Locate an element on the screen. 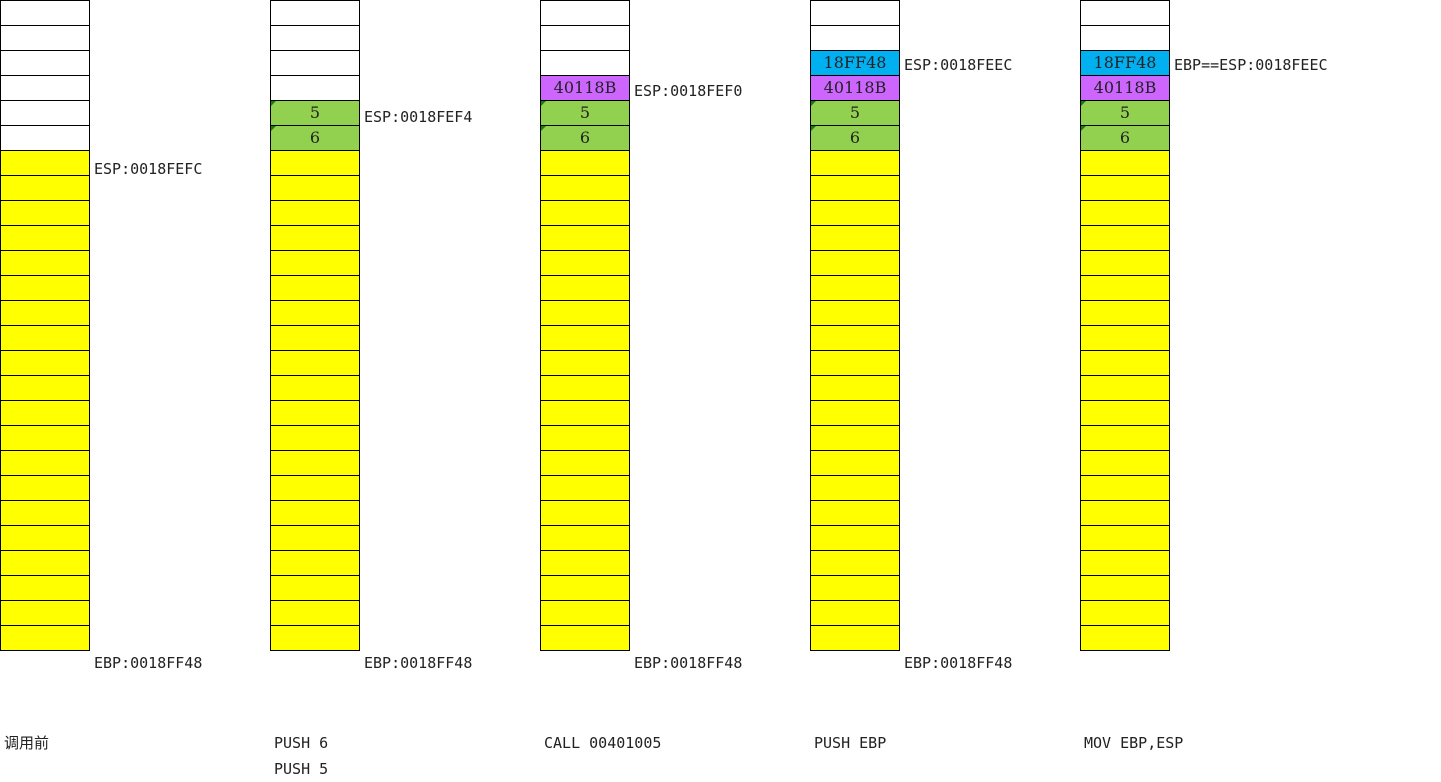  stack-column-3: 40118B 5 6 is located at coordinates (585, 325).